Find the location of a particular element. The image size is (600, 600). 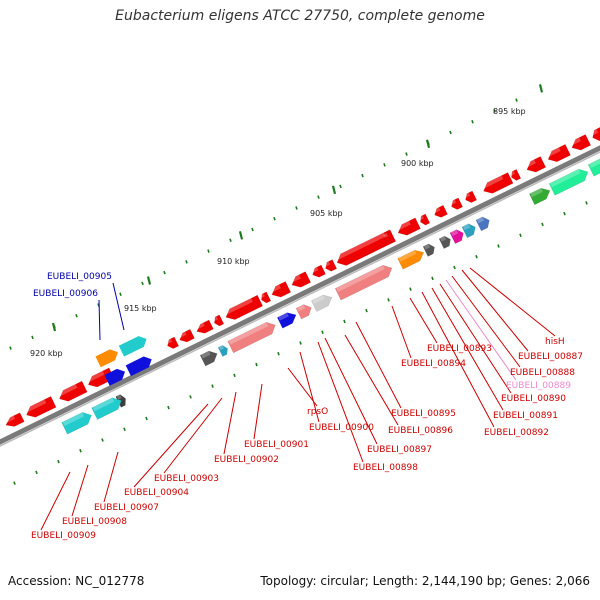

gene-label: EUBELI_00890 is located at coordinates (533, 399).